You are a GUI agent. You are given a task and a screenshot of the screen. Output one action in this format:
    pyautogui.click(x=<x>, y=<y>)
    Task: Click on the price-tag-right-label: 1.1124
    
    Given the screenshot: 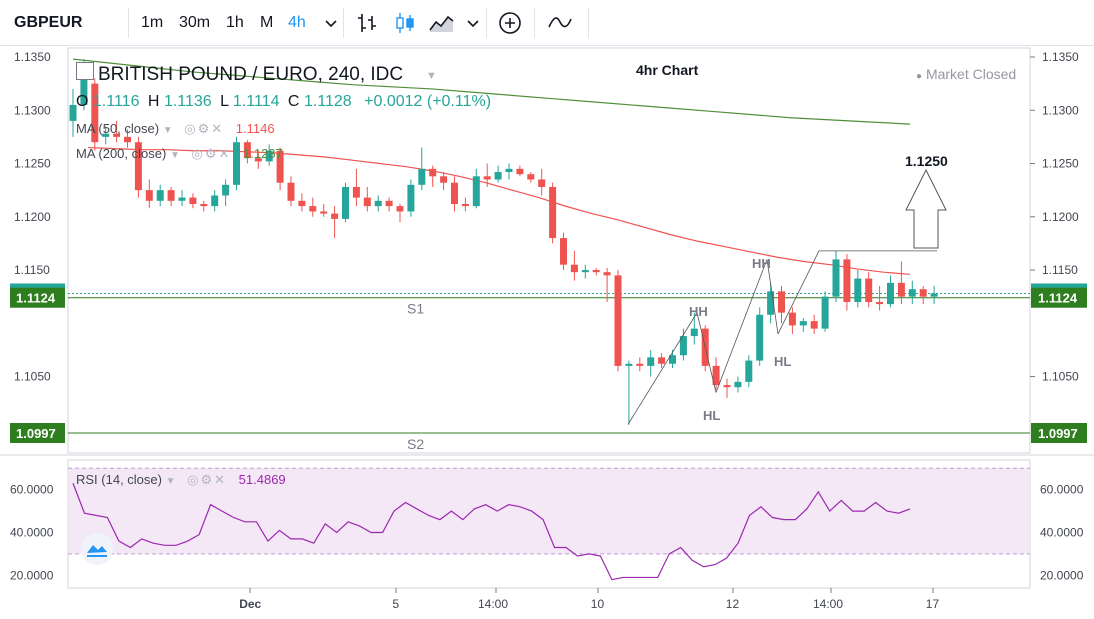 What is the action you would take?
    pyautogui.click(x=1058, y=298)
    